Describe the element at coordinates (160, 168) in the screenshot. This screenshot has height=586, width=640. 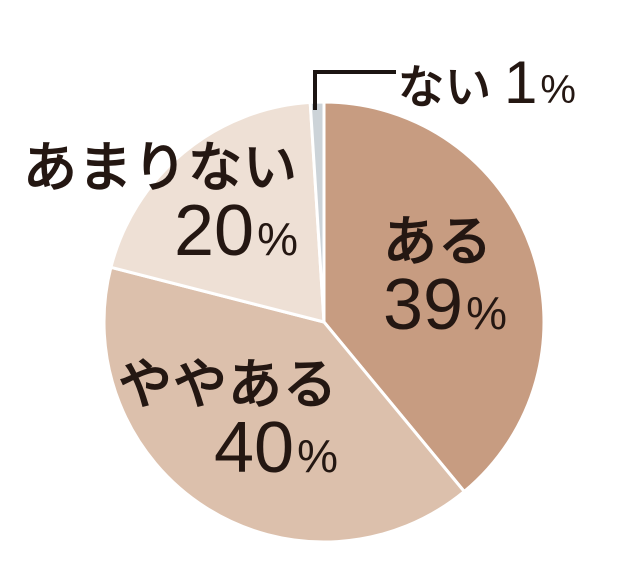
I see `slice-name-amari-nai: あまりない` at that location.